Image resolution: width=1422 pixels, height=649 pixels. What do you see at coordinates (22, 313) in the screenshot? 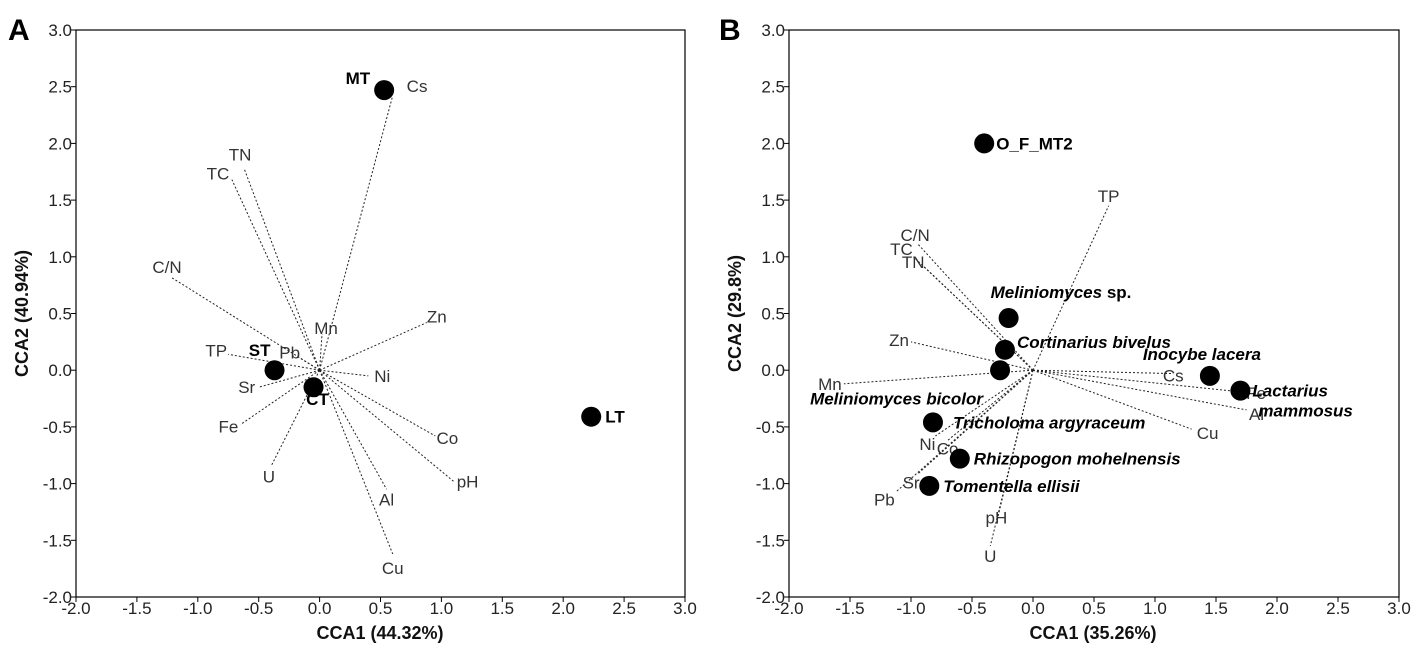
I see `y-axis-title: CCA2 (40.94%)` at bounding box center [22, 313].